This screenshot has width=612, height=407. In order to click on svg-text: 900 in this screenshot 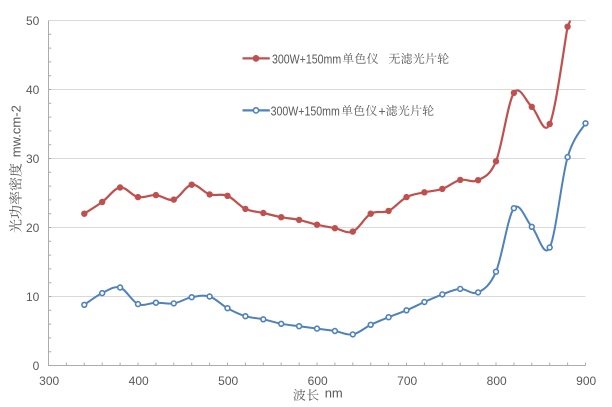, I will do `click(586, 381)`.